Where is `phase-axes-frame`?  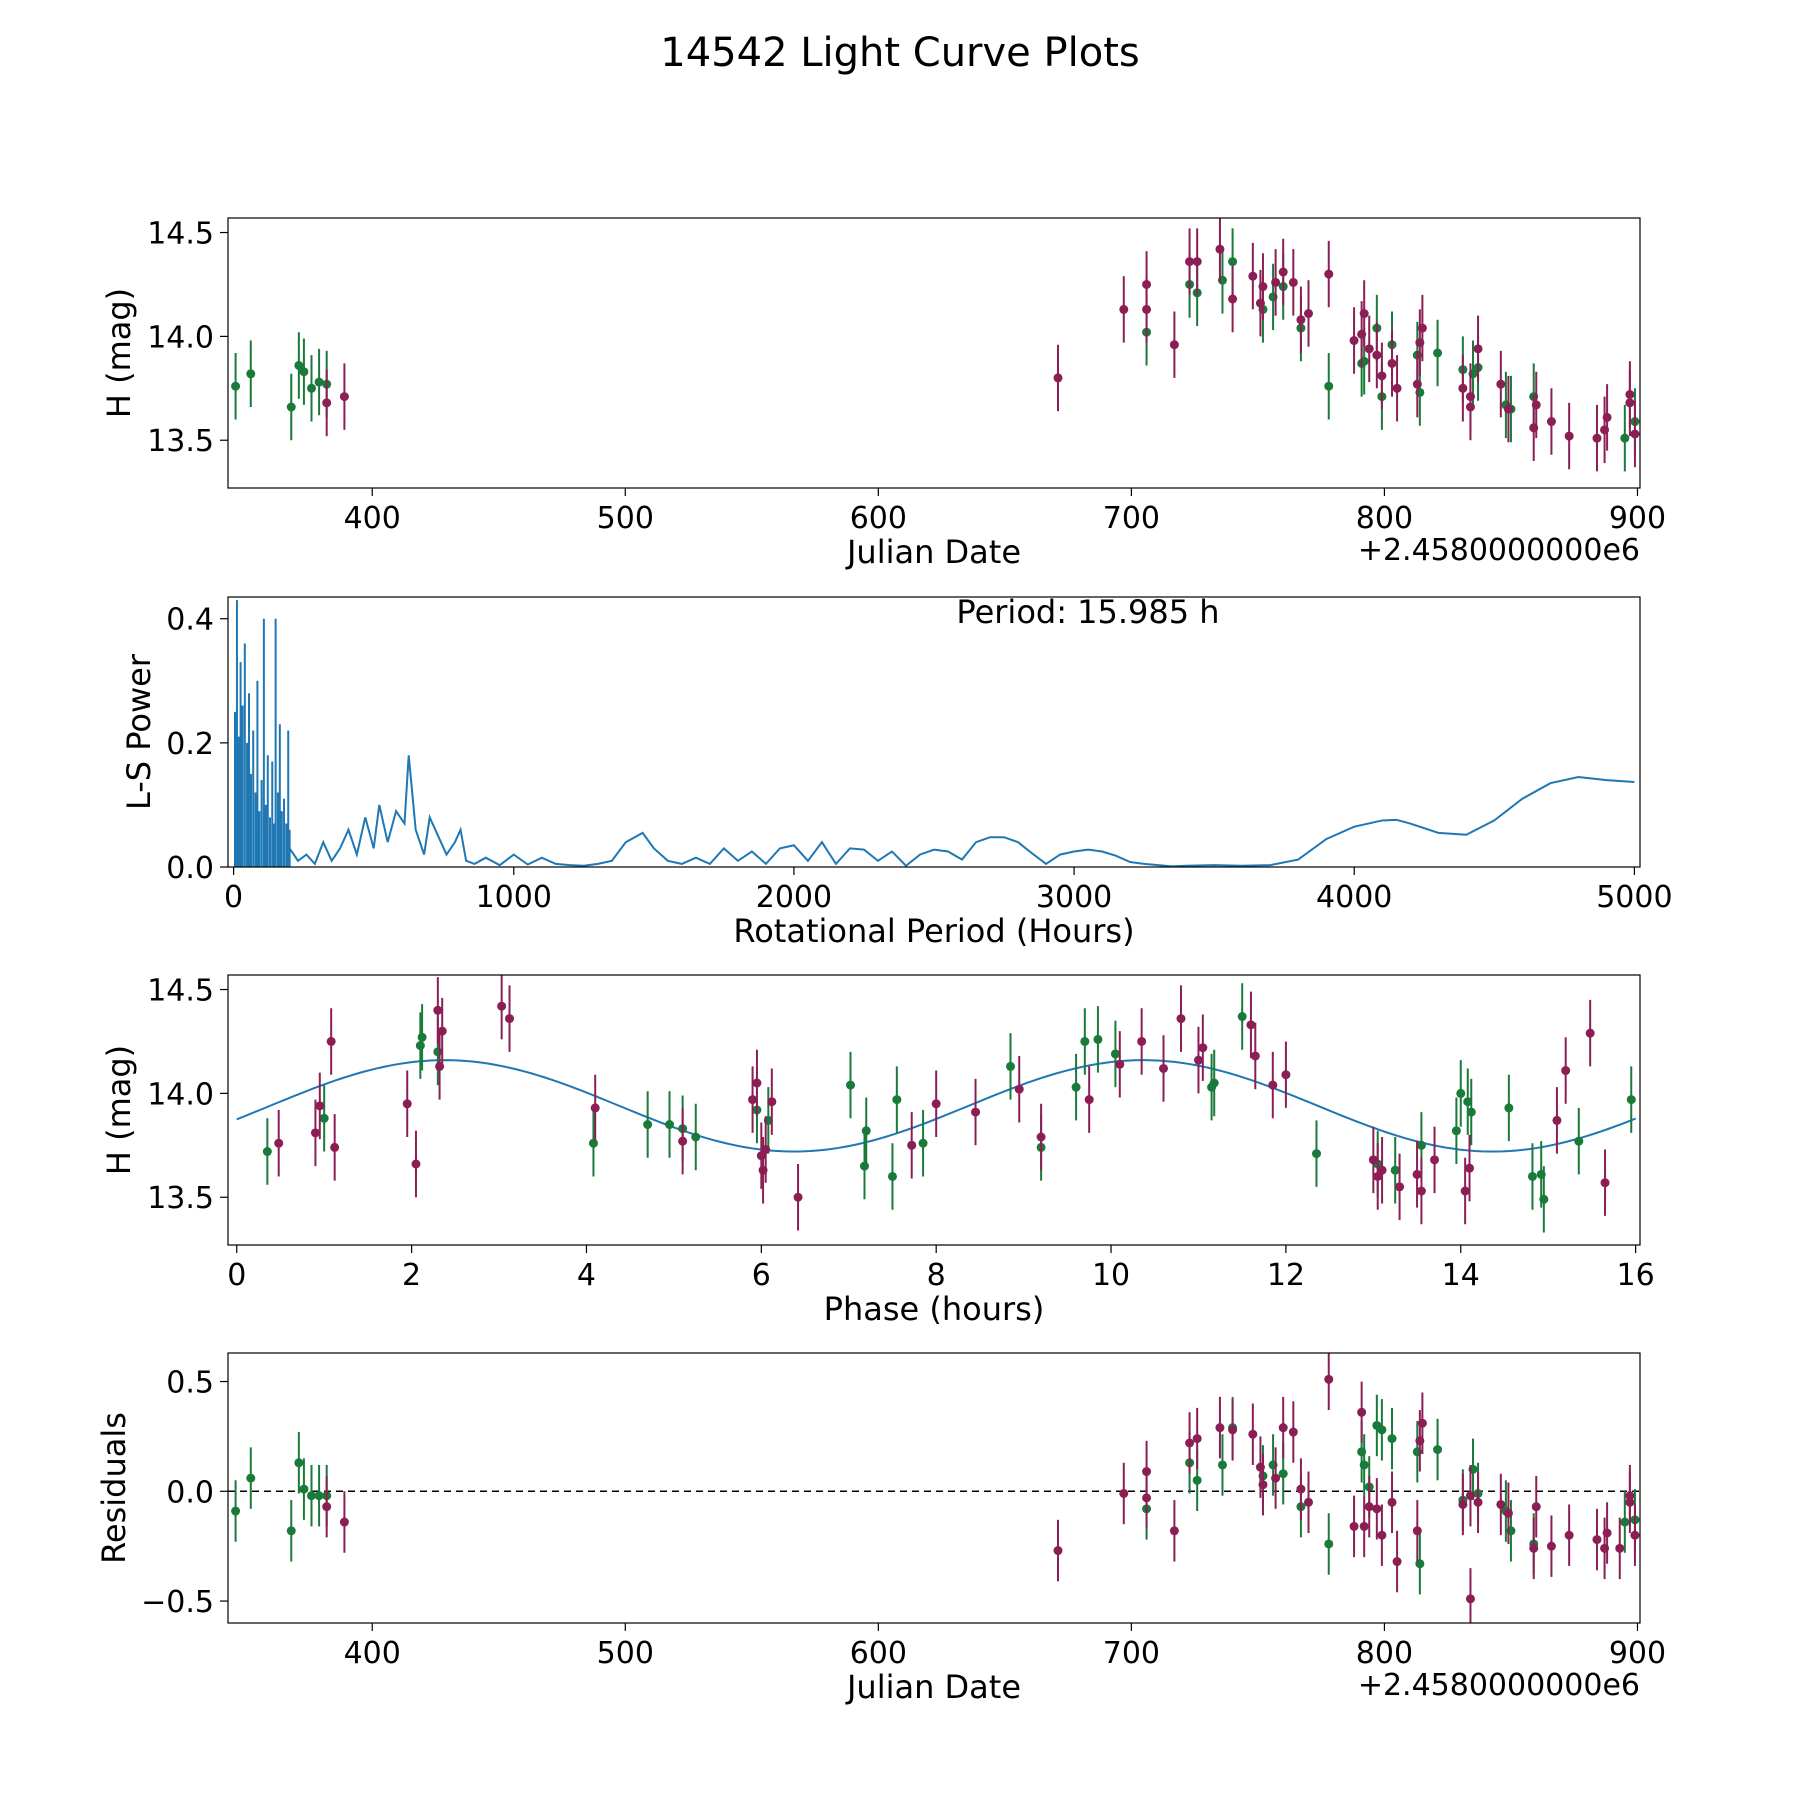 phase-axes-frame is located at coordinates (934, 1110).